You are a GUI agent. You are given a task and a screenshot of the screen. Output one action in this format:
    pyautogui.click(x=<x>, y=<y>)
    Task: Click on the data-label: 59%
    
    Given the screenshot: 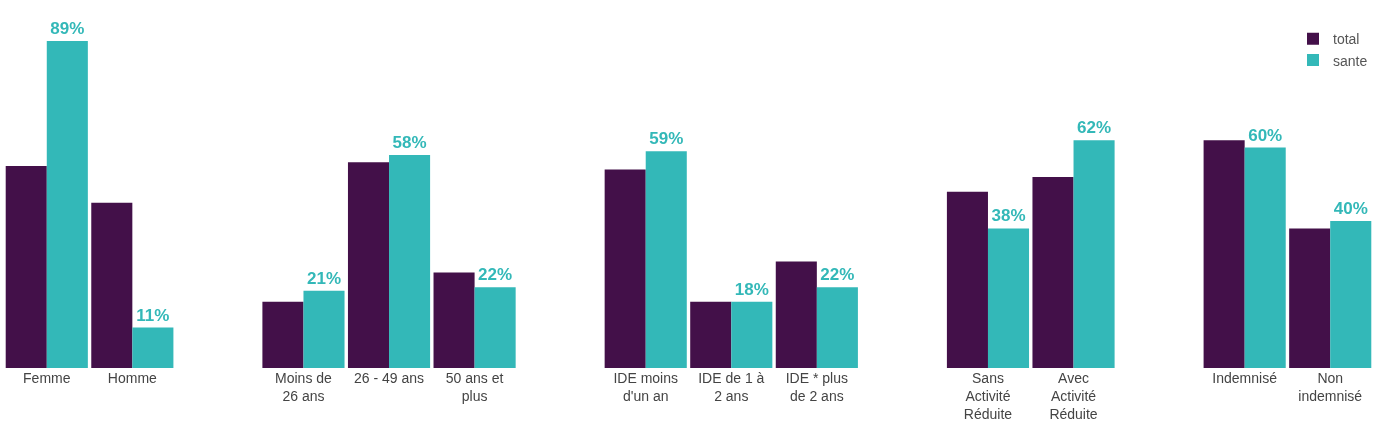 What is the action you would take?
    pyautogui.click(x=666, y=139)
    